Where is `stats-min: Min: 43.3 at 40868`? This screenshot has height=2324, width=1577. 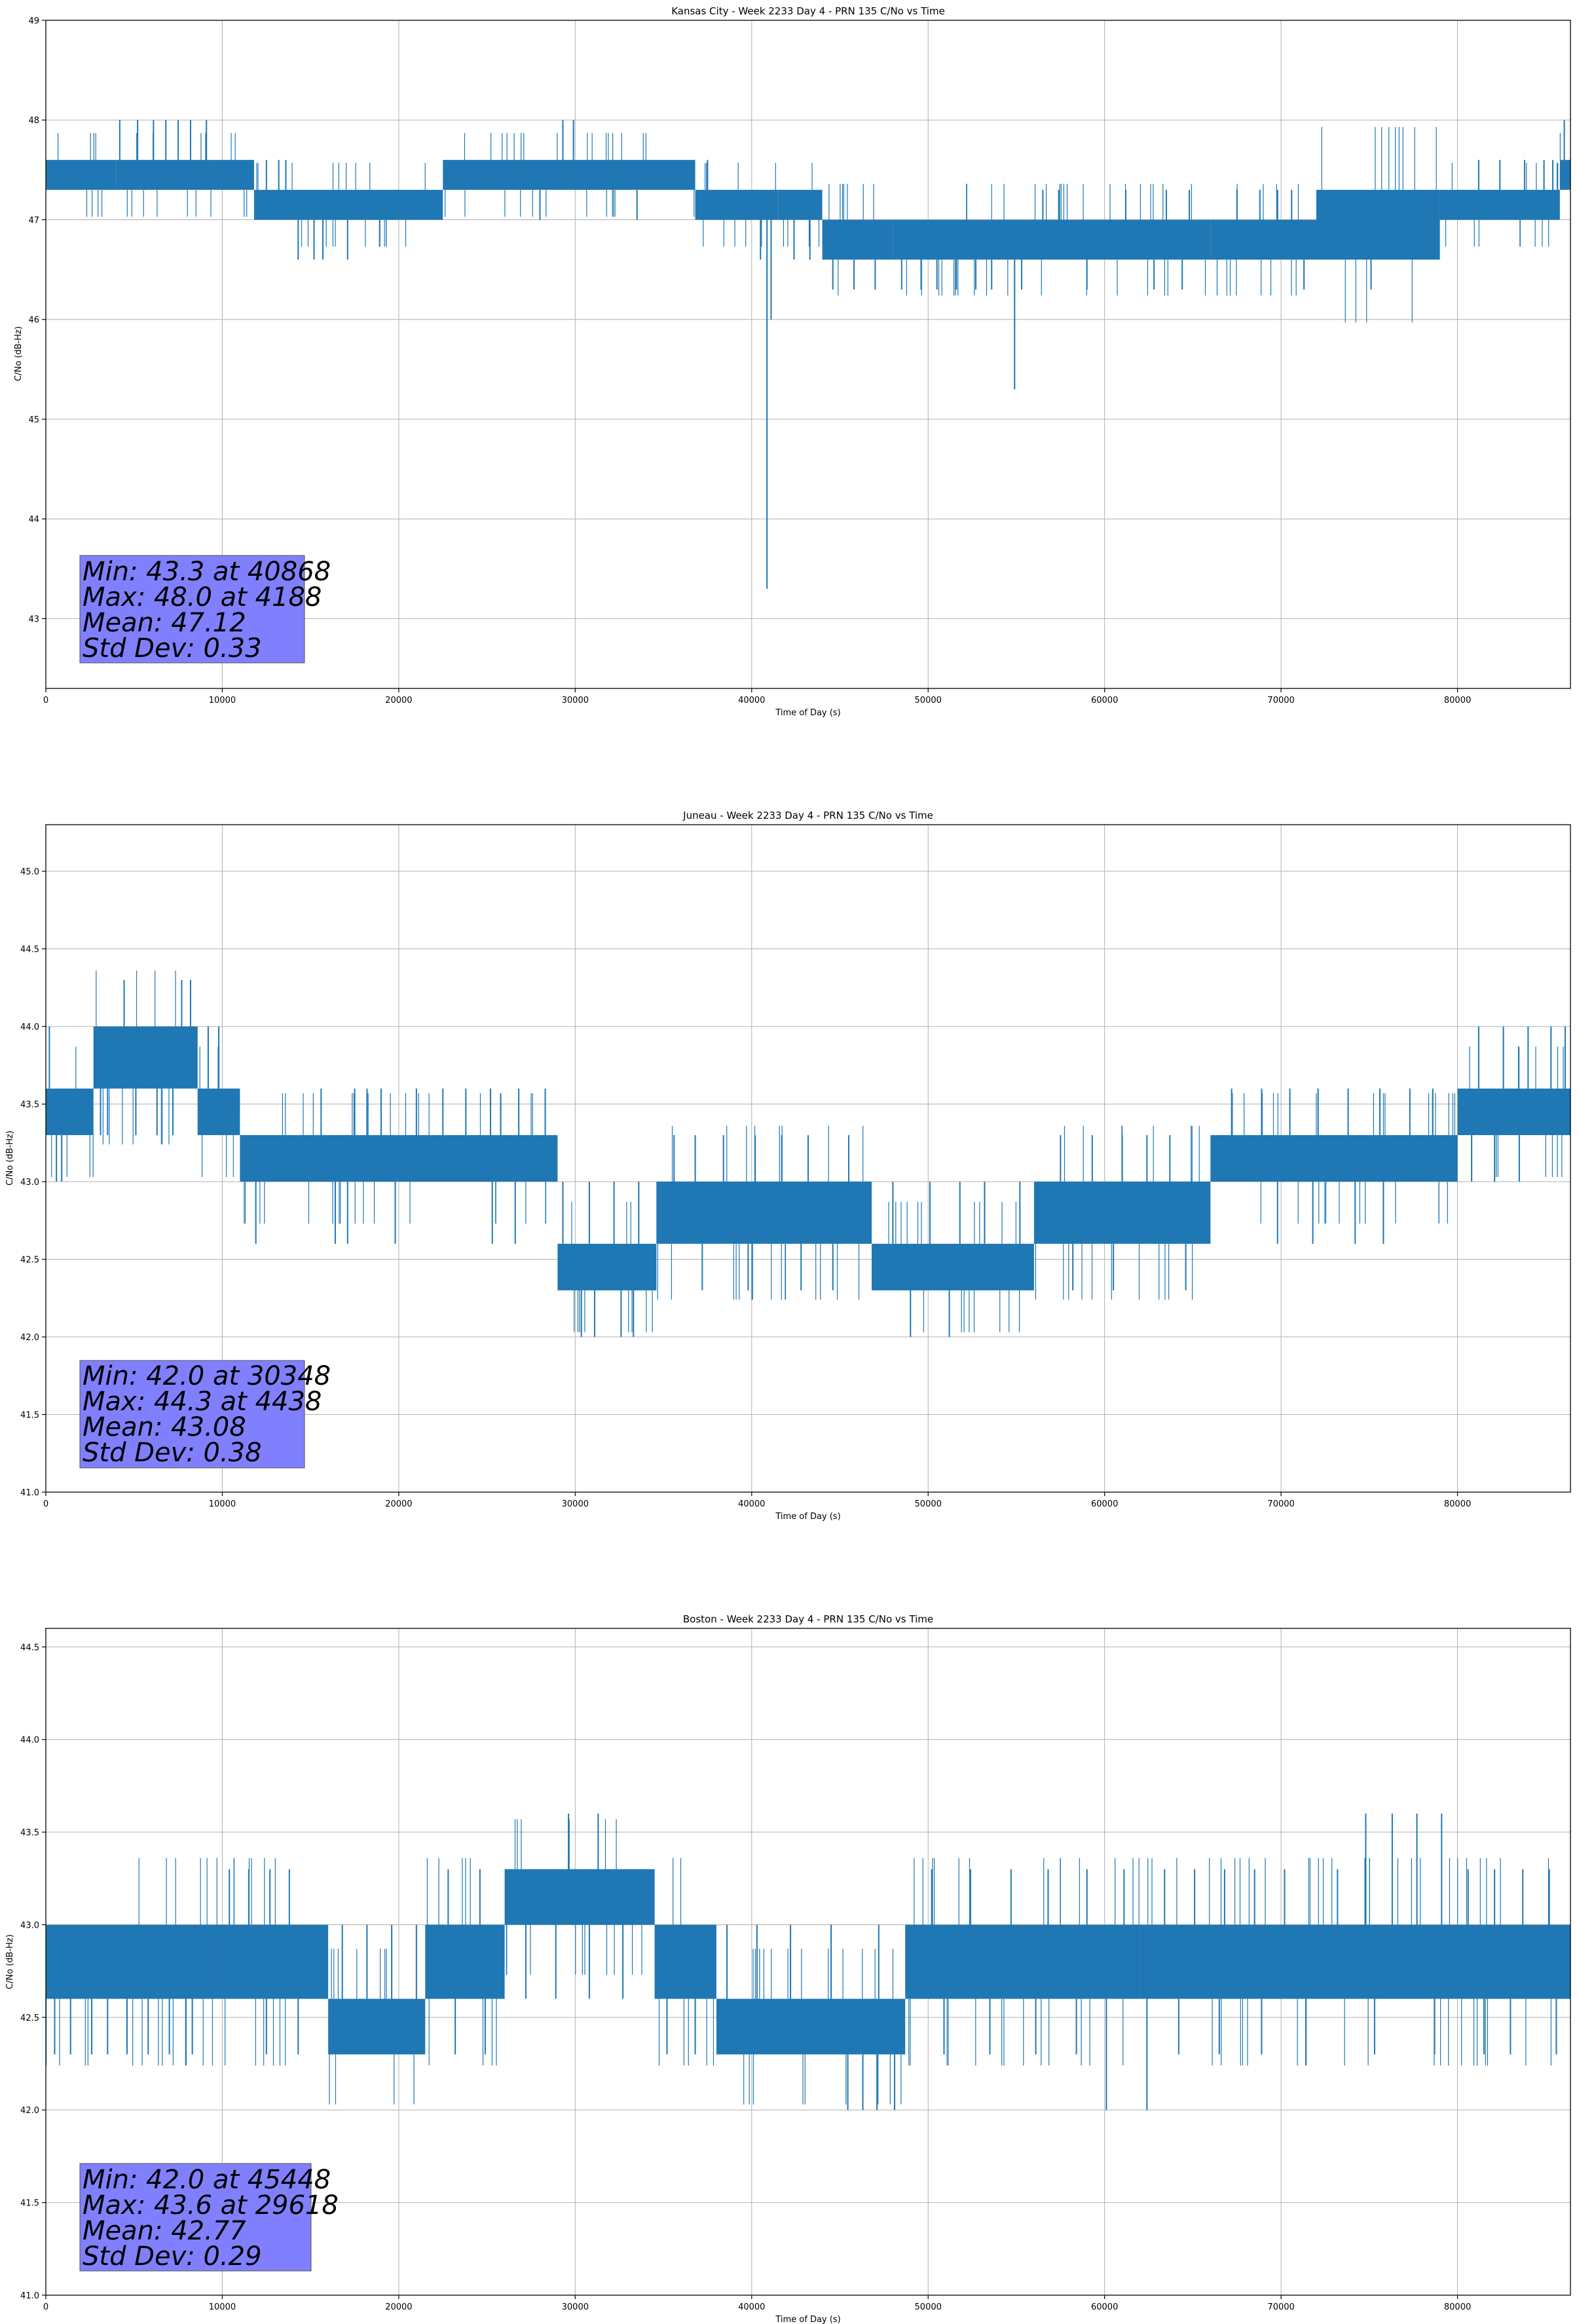
stats-min: Min: 43.3 at 40868 is located at coordinates (207, 572).